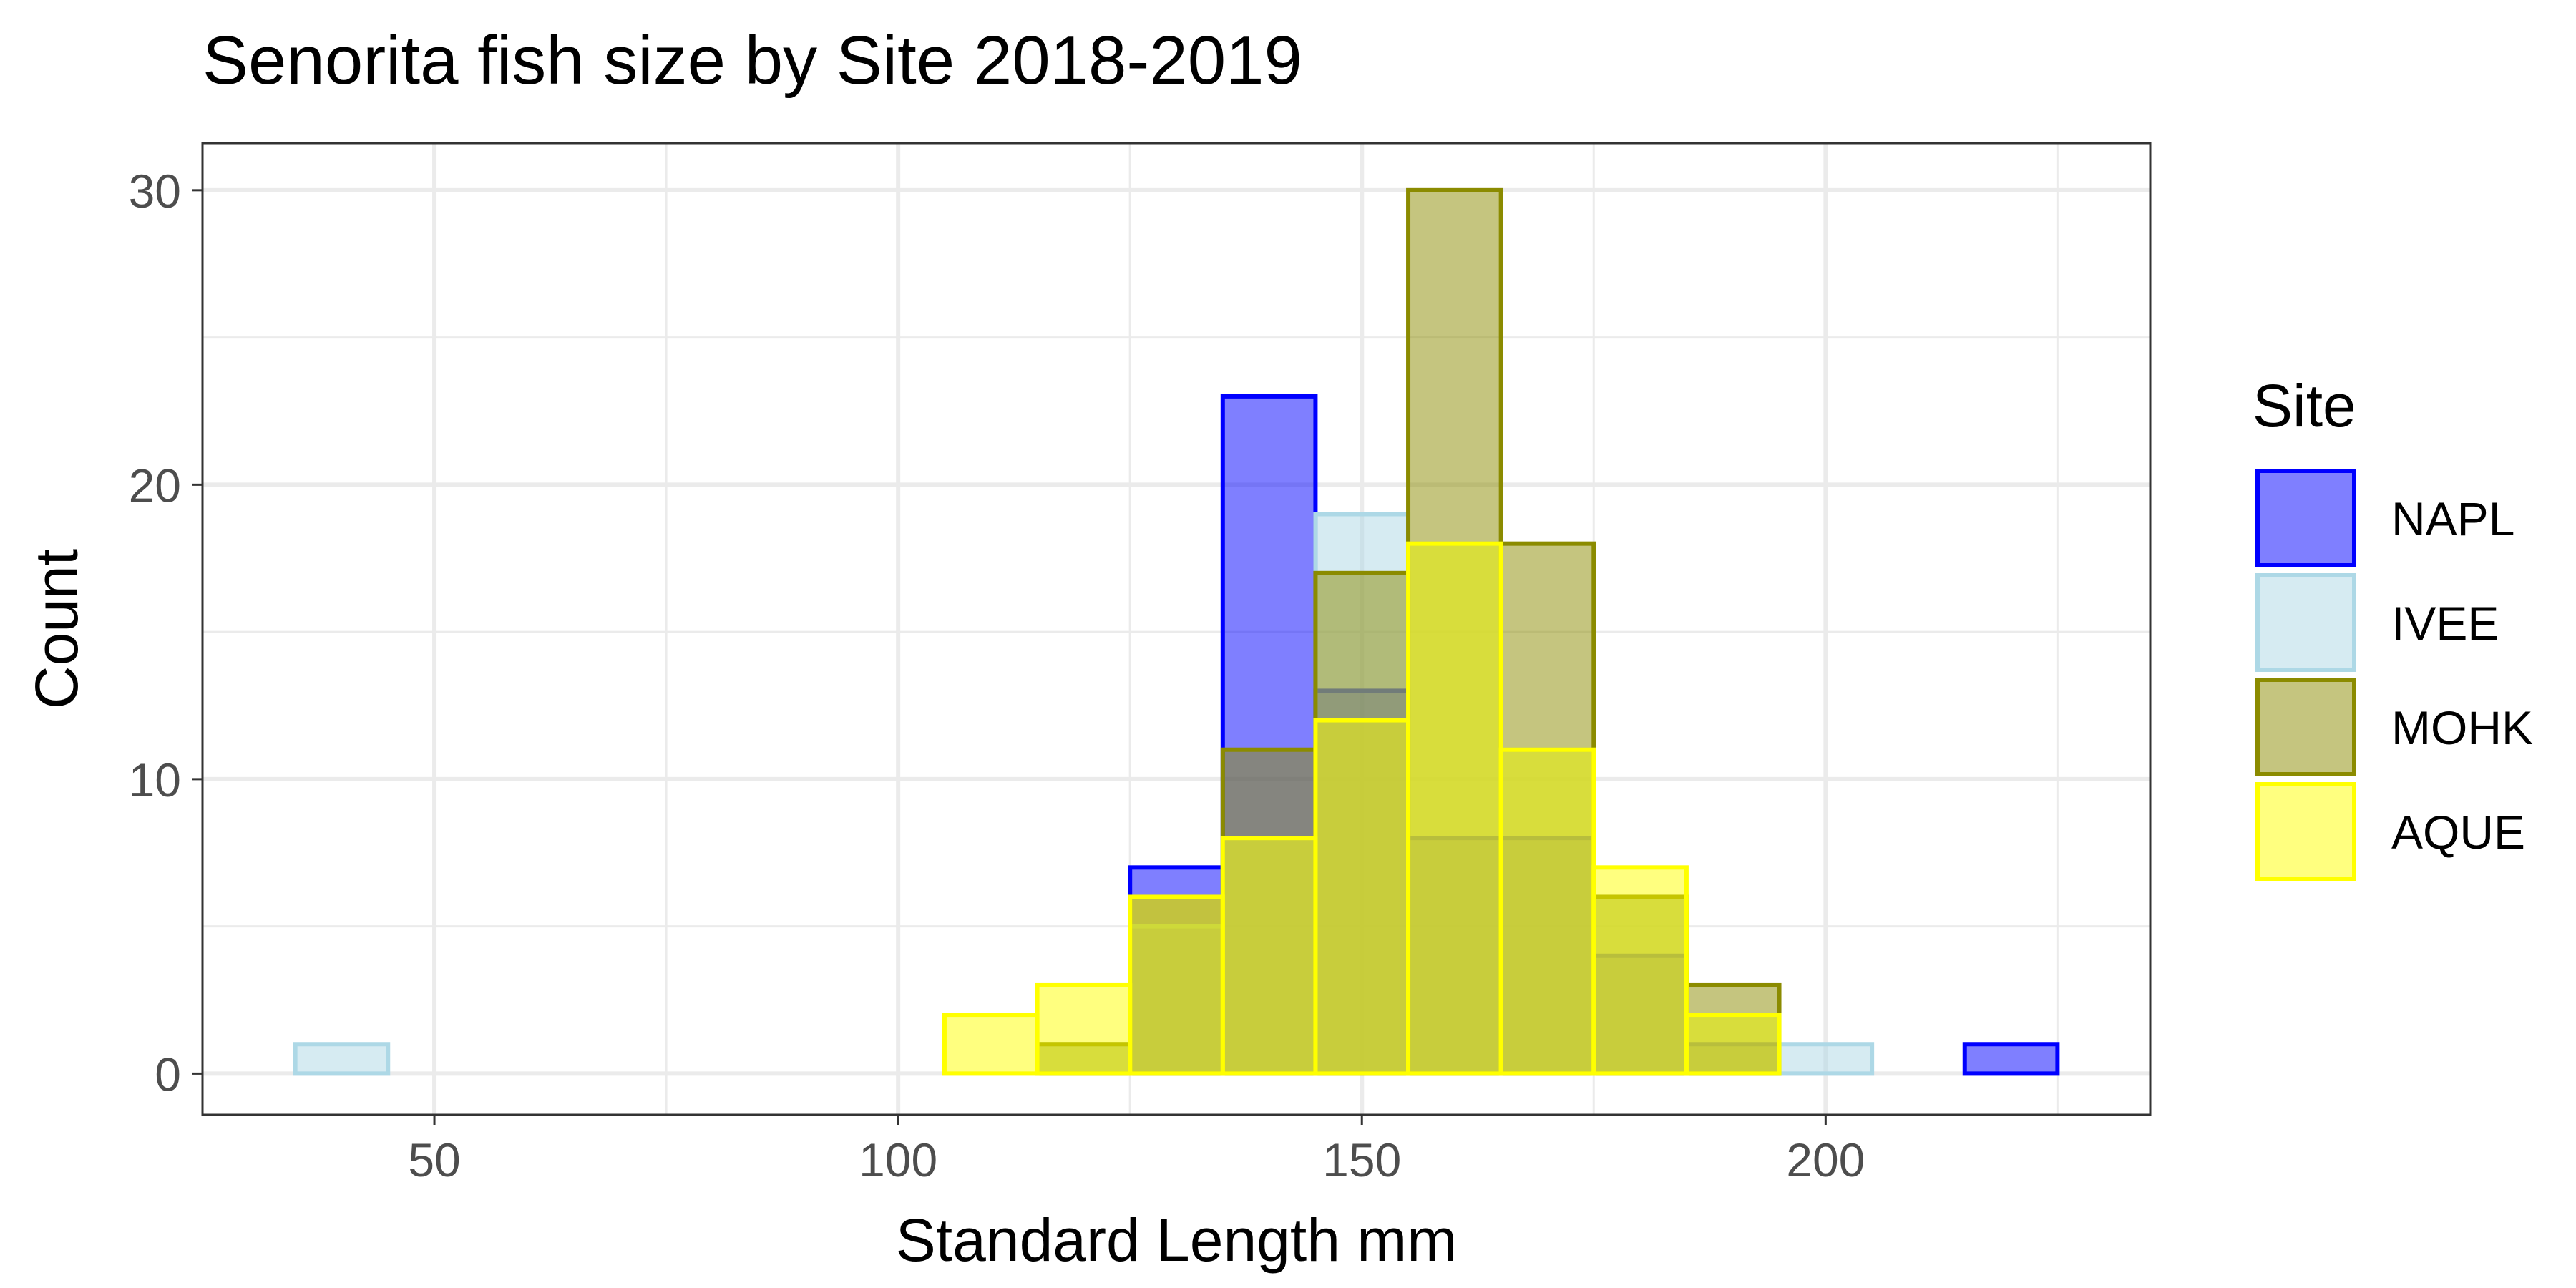  Describe the element at coordinates (1176, 1240) in the screenshot. I see `x-axis-title: Standard Length mm` at that location.